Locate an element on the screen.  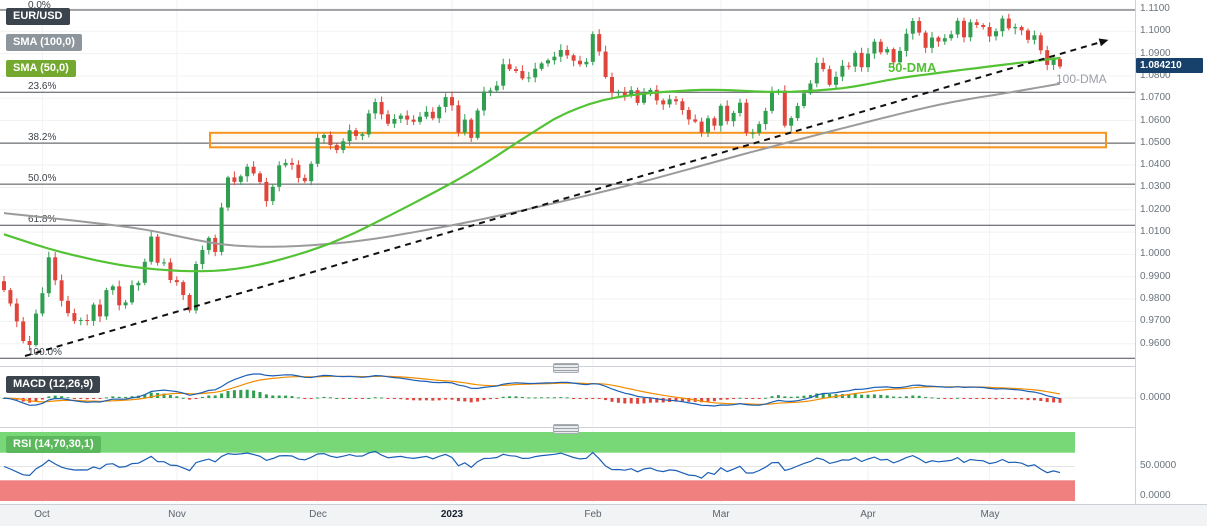
fib-level-label: 23.6% is located at coordinates (42, 86).